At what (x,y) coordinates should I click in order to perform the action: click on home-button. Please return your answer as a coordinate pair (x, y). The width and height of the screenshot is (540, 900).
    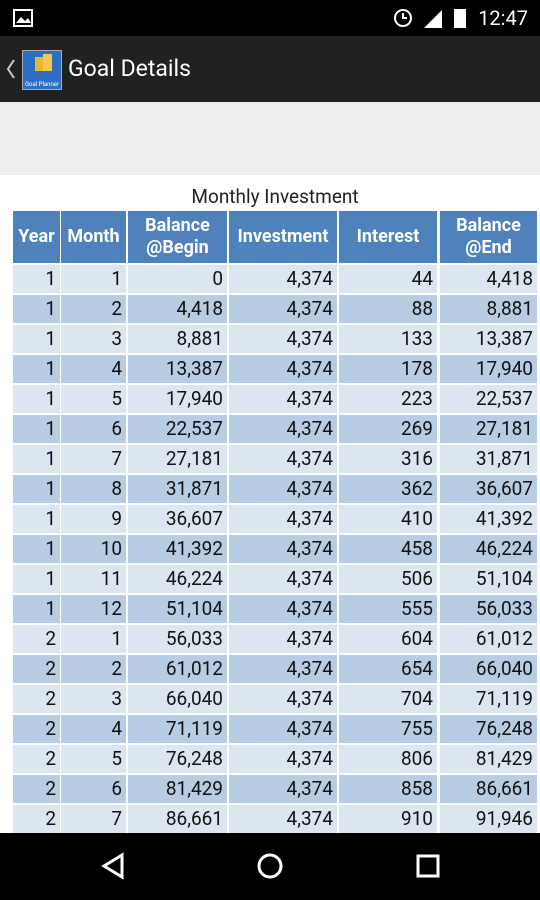
    Looking at the image, I should click on (270, 866).